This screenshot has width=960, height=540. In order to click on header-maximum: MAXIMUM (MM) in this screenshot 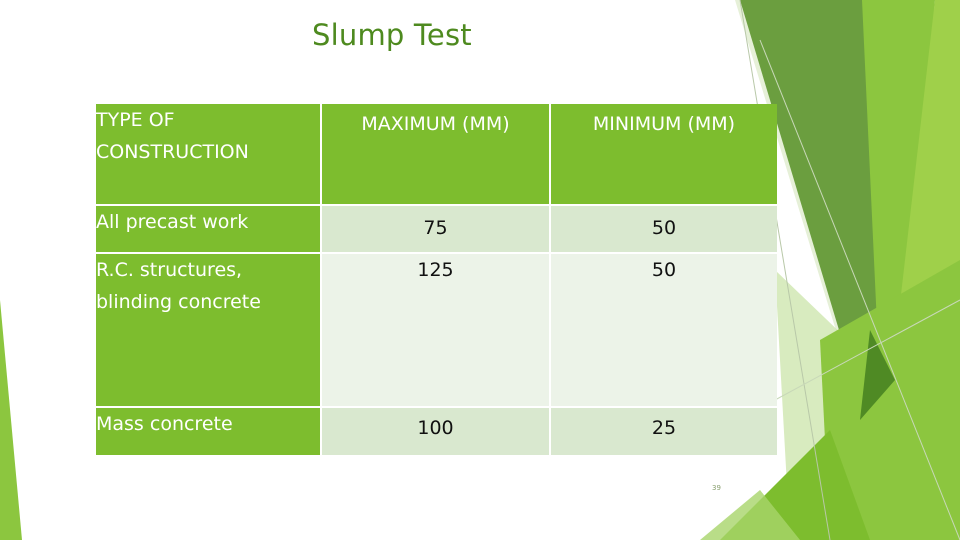, I will do `click(435, 154)`.